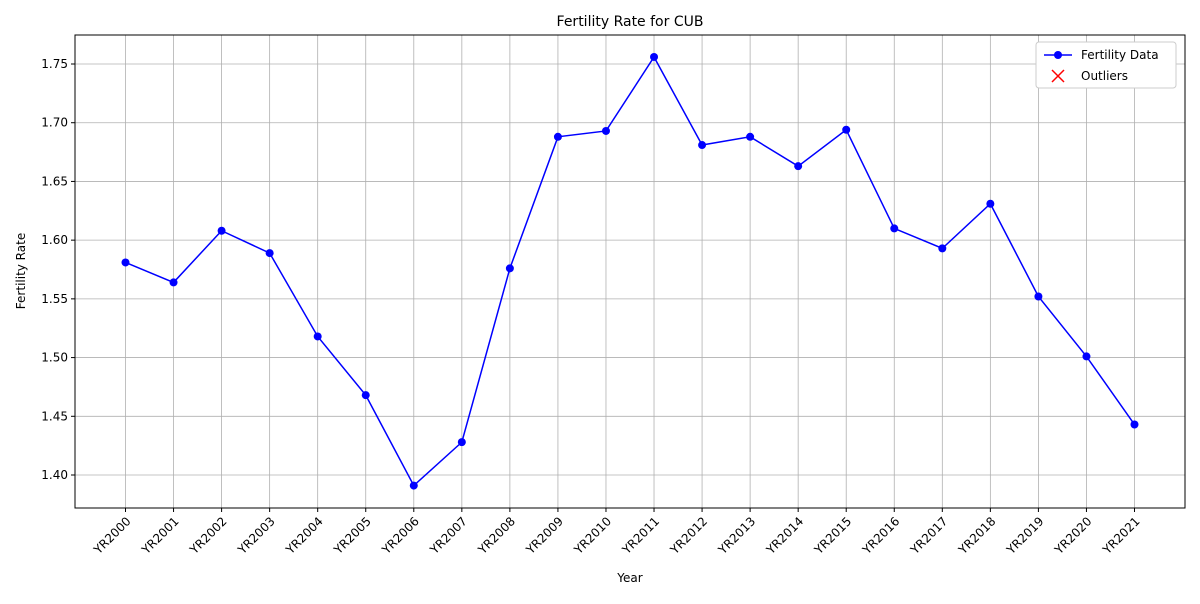 This screenshot has height=604, width=1200. I want to click on x-tick-label: YR2020, so click(1072, 535).